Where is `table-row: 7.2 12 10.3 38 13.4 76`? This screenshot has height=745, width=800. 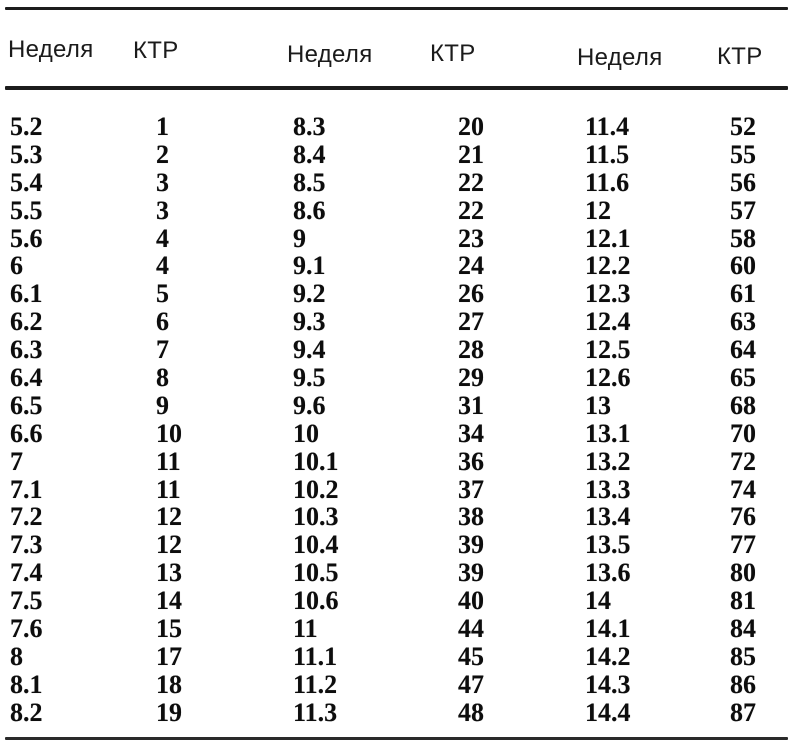 table-row: 7.2 12 10.3 38 13.4 76 is located at coordinates (405, 517).